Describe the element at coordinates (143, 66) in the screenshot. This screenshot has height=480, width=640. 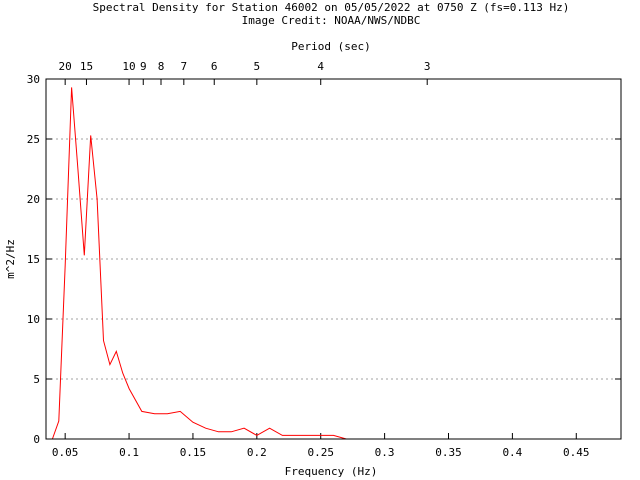
I see `period-tick-label: 9` at that location.